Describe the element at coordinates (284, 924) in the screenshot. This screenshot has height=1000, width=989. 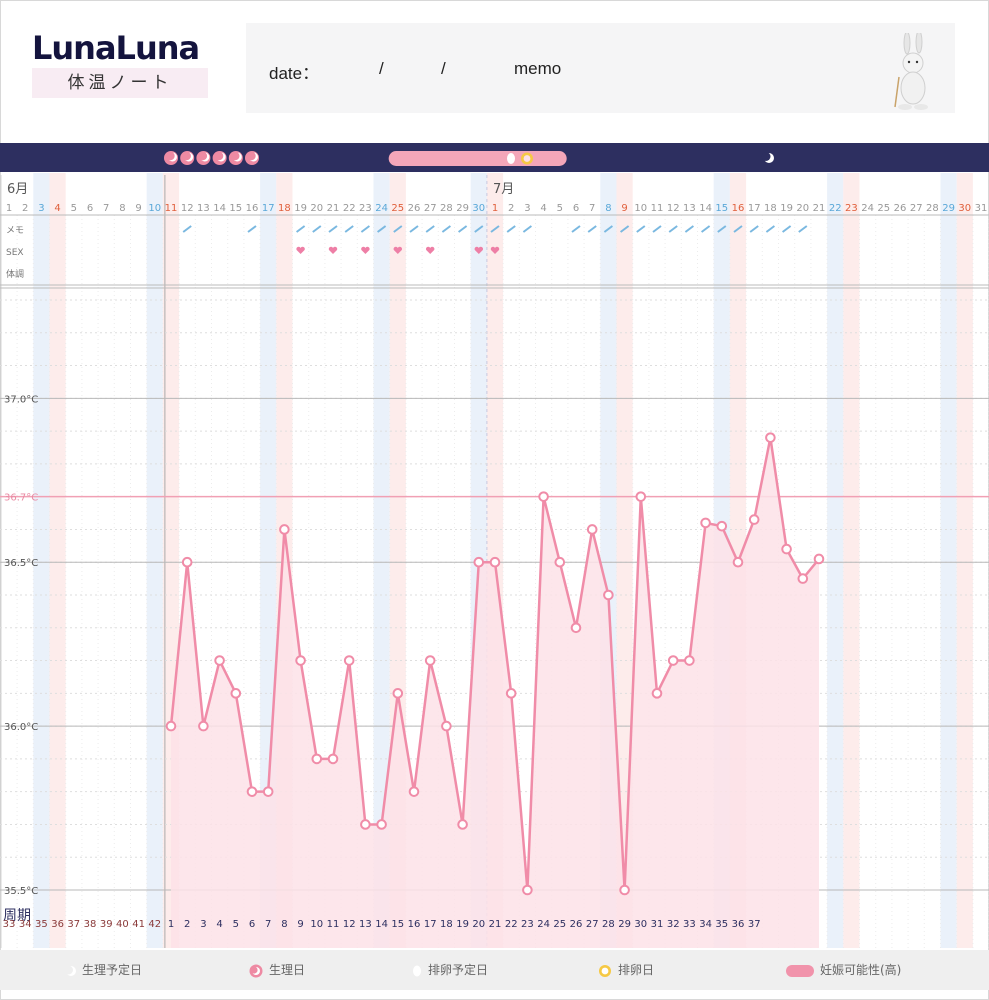
I see `cycle-day-number: 8` at that location.